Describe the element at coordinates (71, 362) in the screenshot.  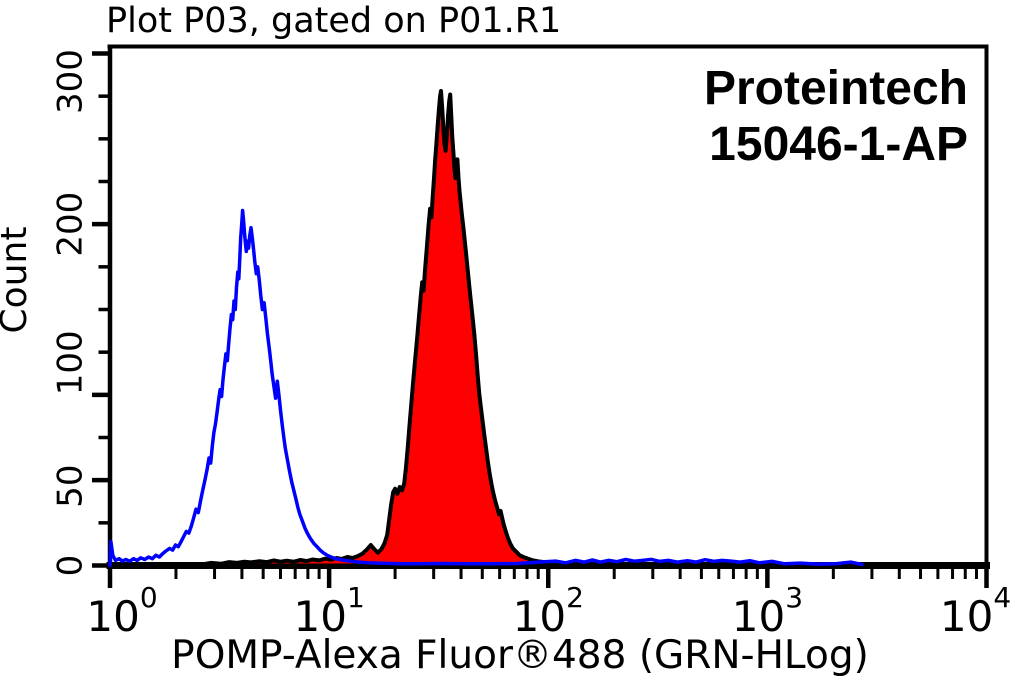
I see `y-tick-label: 100` at that location.